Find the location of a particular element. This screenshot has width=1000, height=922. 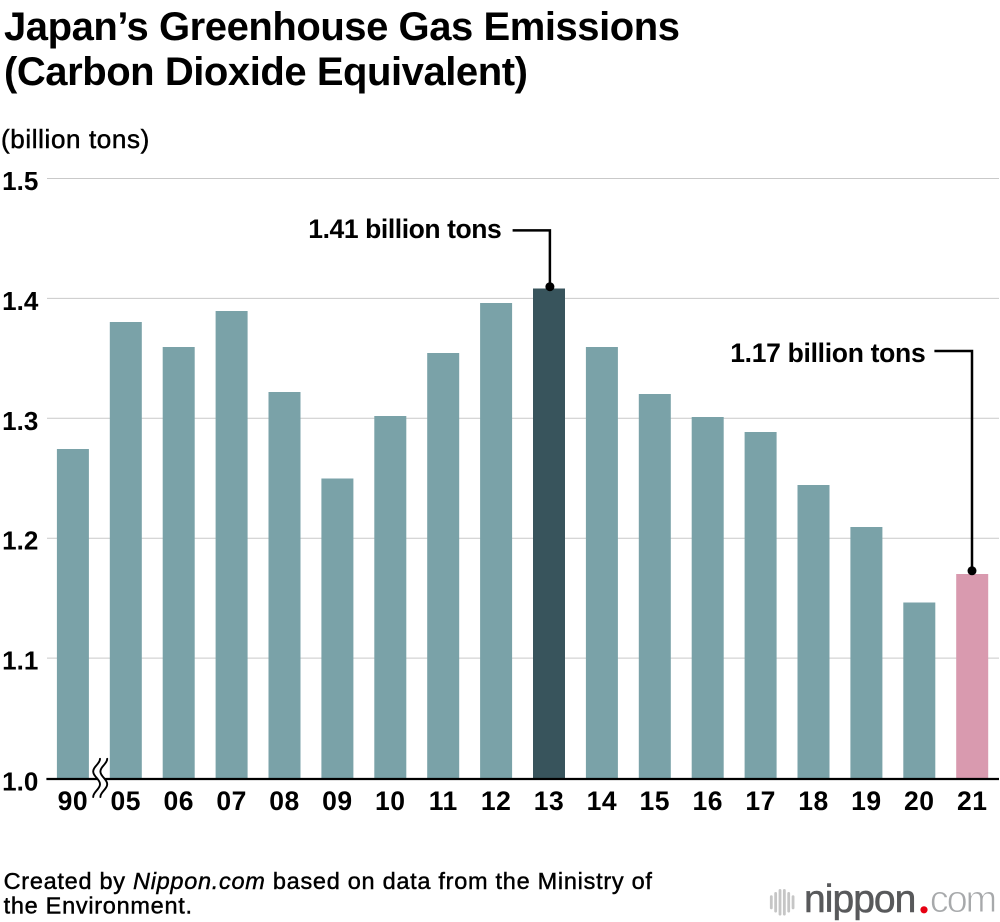

svg-text: 06 is located at coordinates (178, 801).